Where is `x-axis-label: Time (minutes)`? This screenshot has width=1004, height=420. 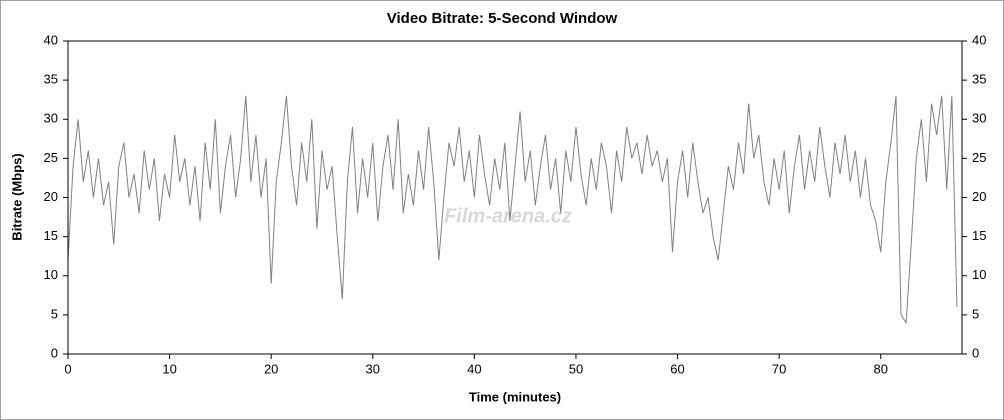 x-axis-label: Time (minutes) is located at coordinates (515, 396).